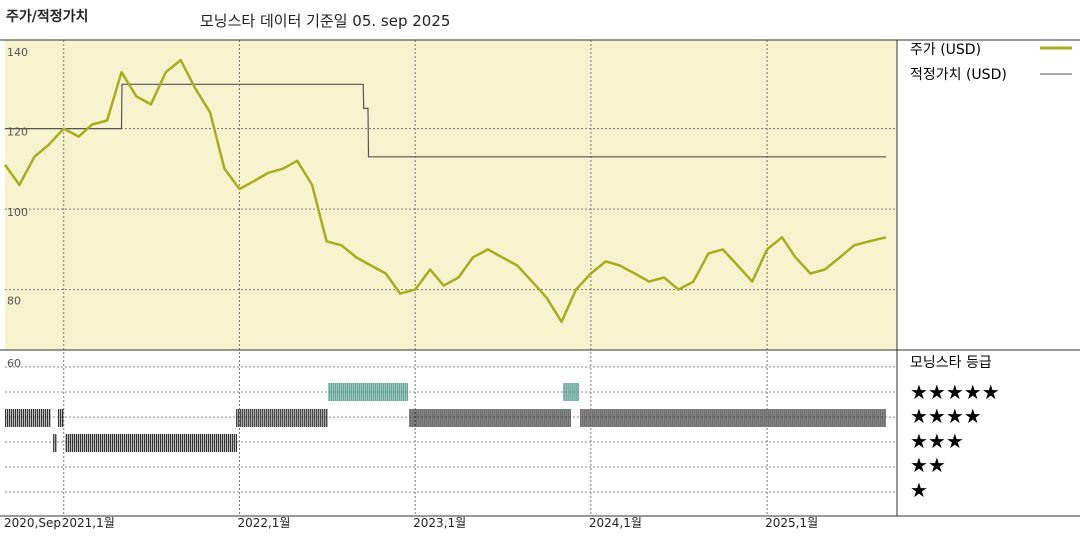 Image resolution: width=1080 pixels, height=540 pixels. I want to click on y-tick-label: 60, so click(14, 363).